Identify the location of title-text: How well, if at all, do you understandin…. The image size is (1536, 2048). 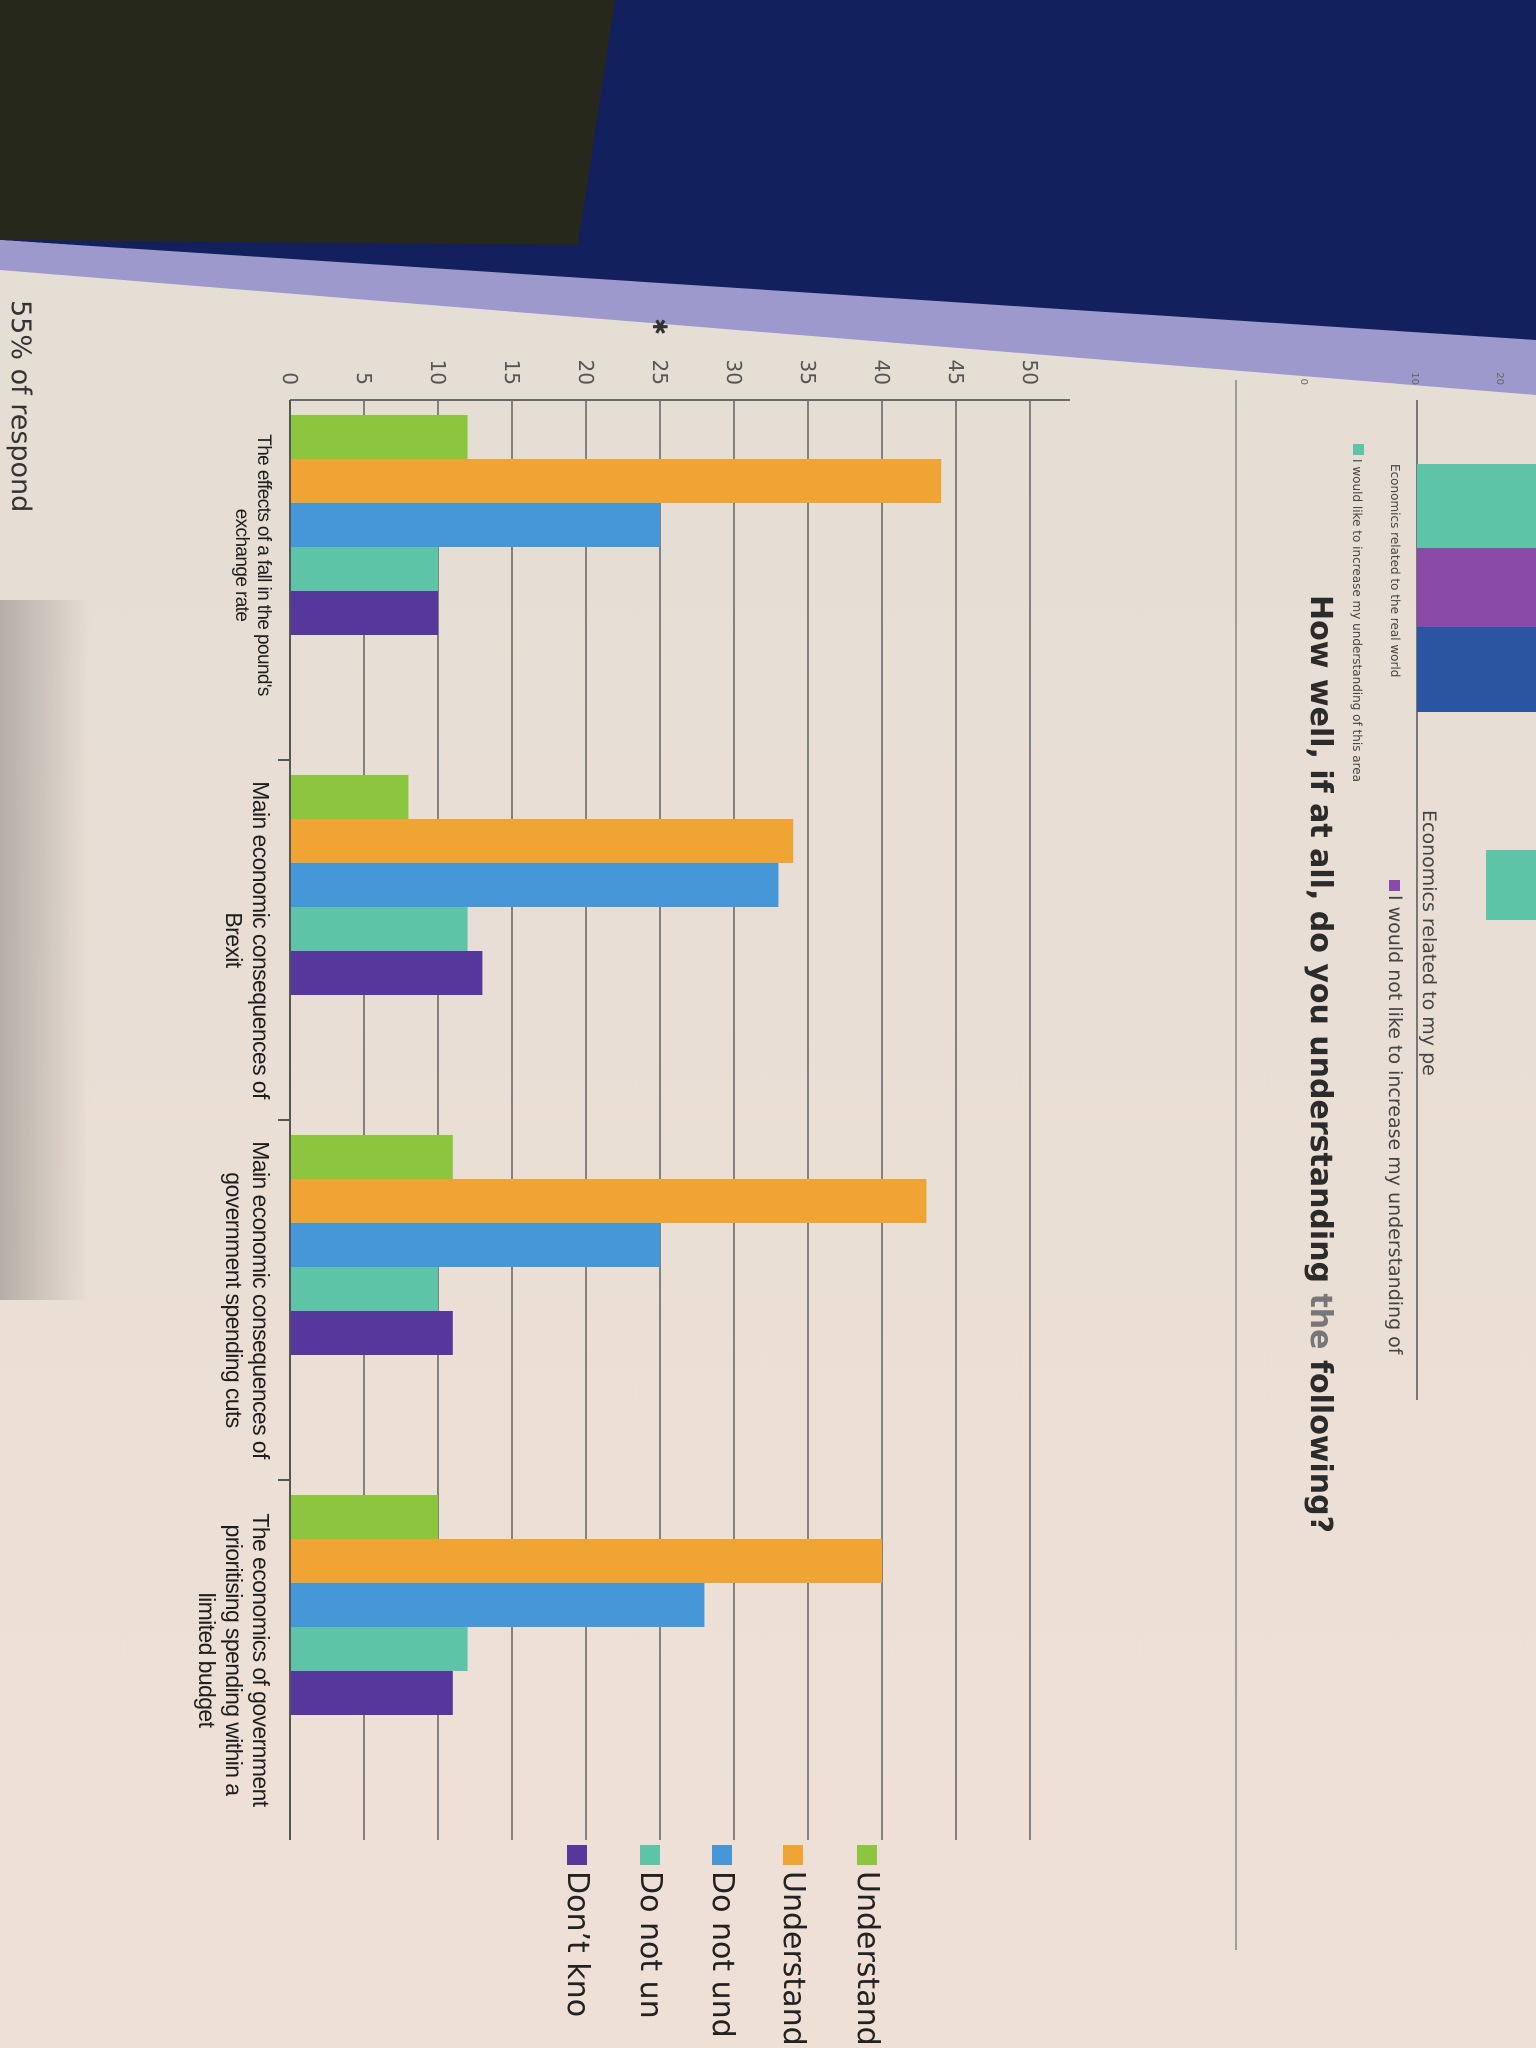
(1320, 944).